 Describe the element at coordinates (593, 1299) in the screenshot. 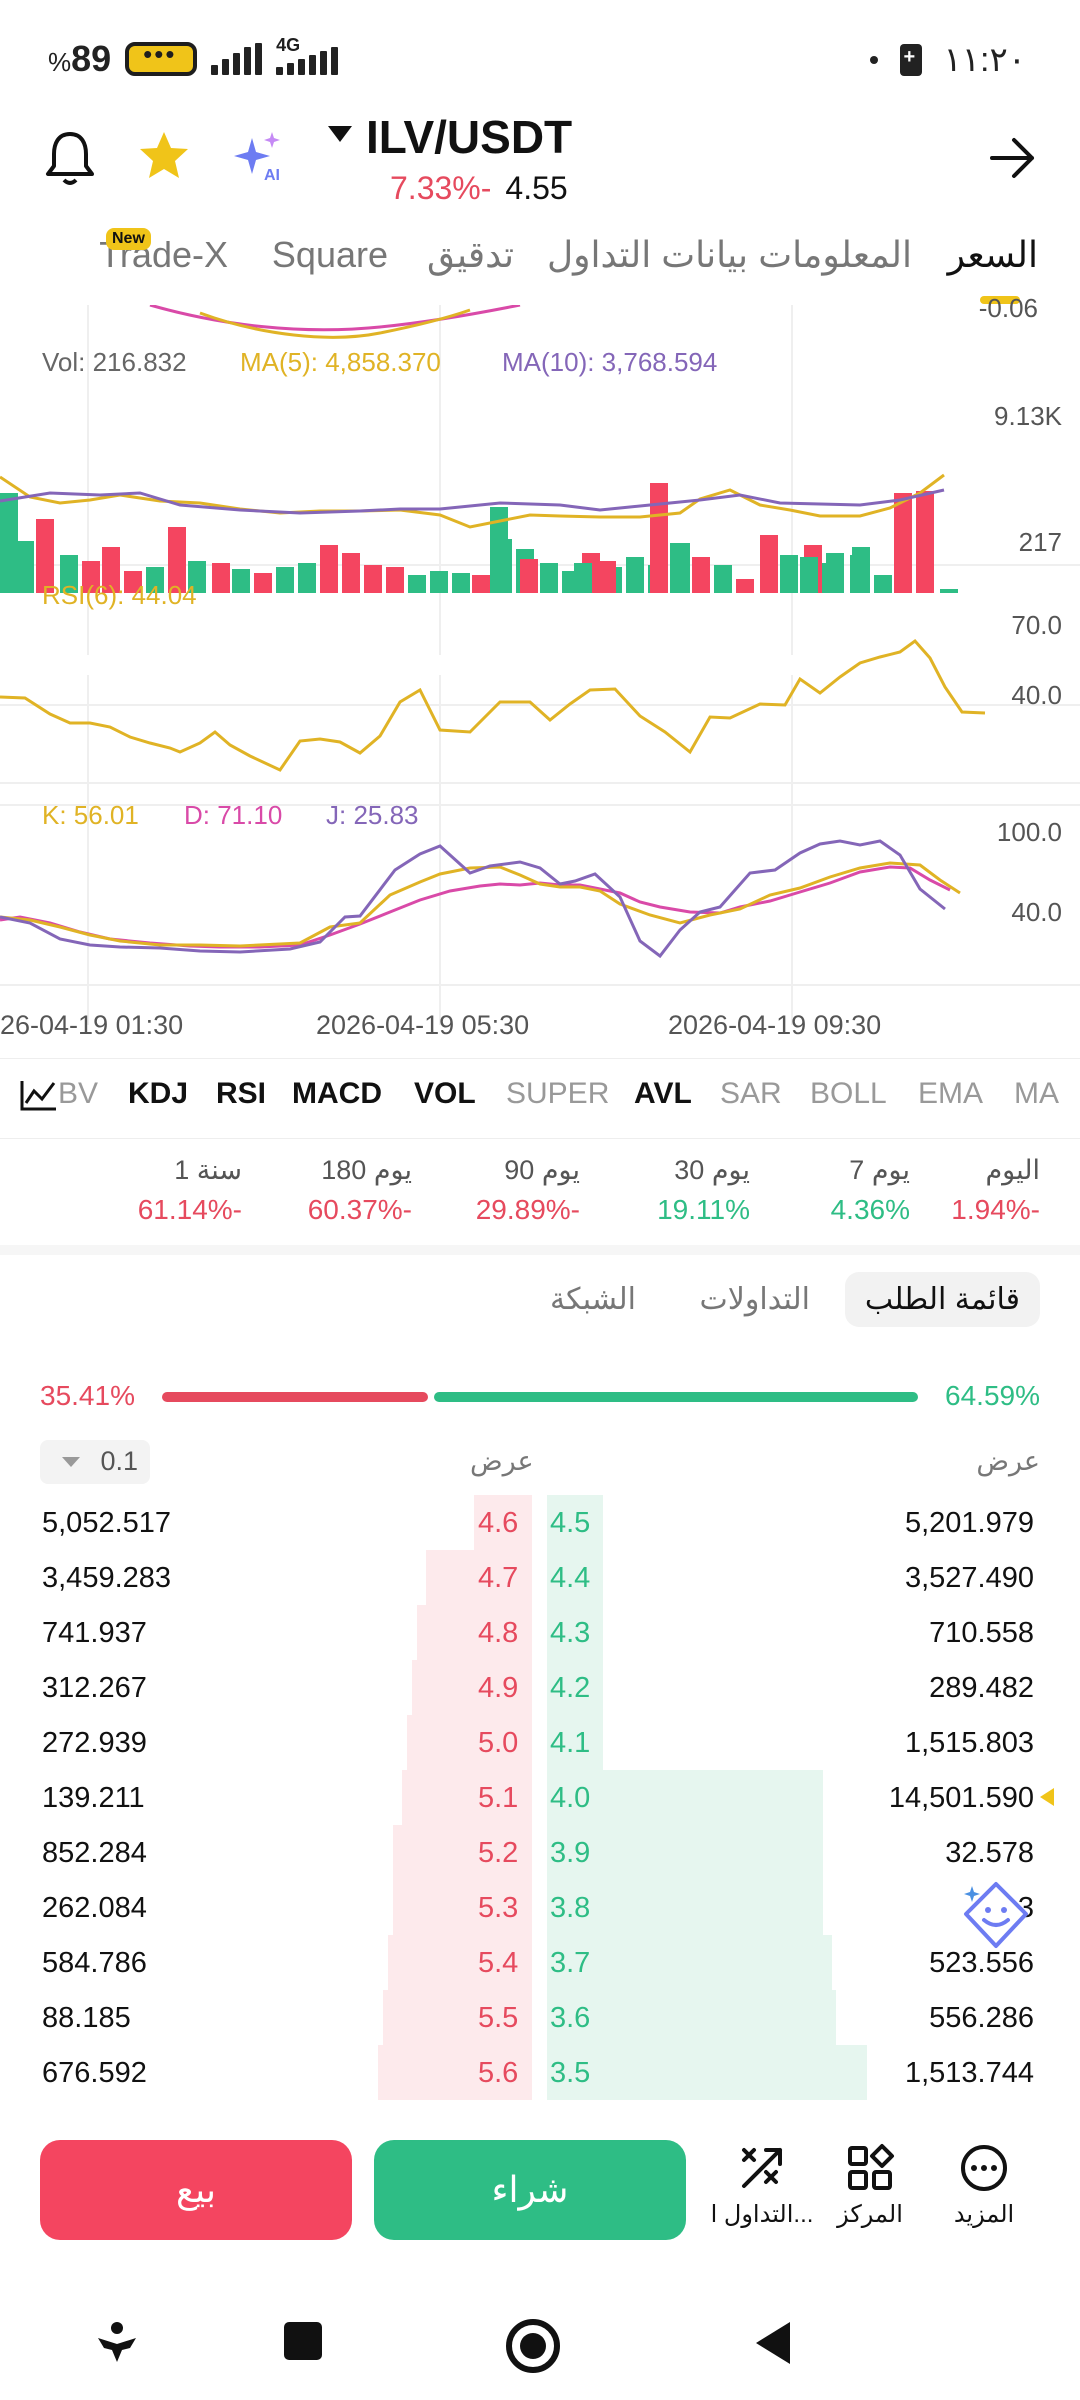

I see `tab-grid: الشبكة` at that location.